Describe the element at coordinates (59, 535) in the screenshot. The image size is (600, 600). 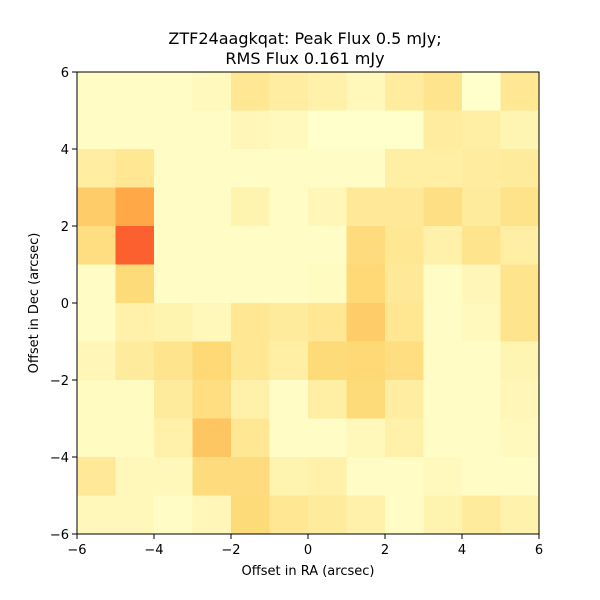
I see `y-tick-label: −6` at that location.